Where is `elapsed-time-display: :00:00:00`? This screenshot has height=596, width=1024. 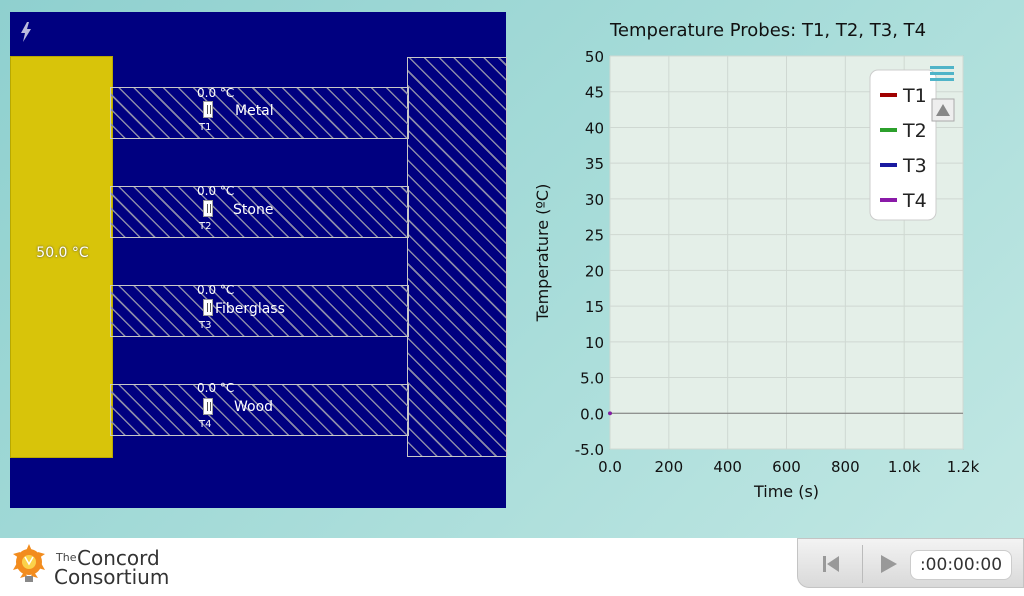
elapsed-time-display: :00:00:00 is located at coordinates (961, 565).